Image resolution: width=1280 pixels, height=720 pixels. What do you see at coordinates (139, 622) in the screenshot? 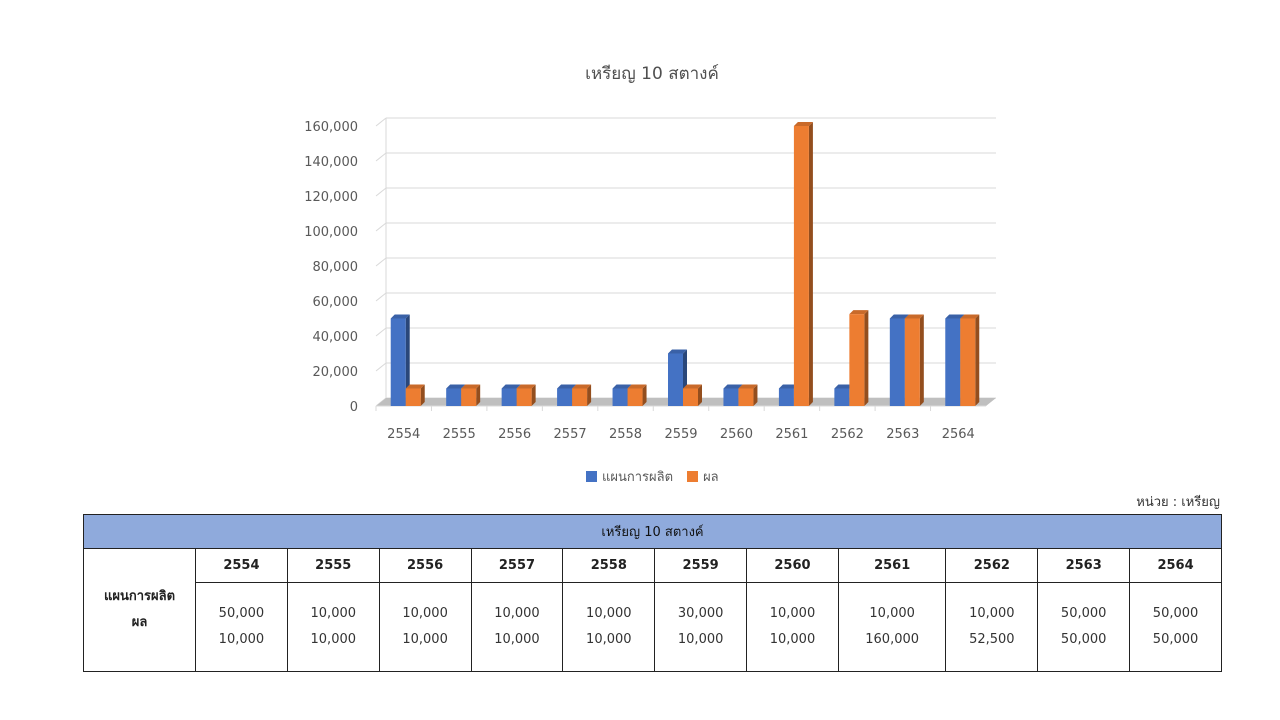
I see `row-label-result: ผล` at bounding box center [139, 622].